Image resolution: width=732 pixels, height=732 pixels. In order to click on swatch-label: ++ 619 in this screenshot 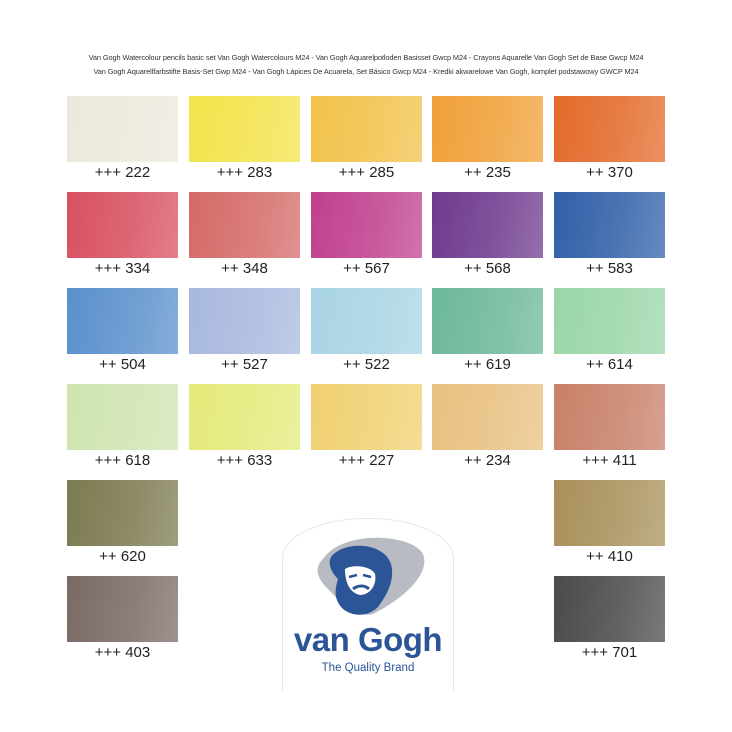, I will do `click(487, 364)`.